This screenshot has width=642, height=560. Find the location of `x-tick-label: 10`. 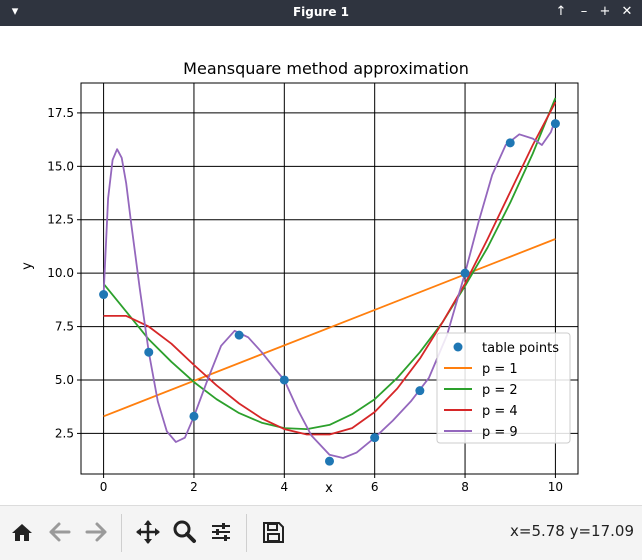

x-tick-label: 10 is located at coordinates (555, 487).